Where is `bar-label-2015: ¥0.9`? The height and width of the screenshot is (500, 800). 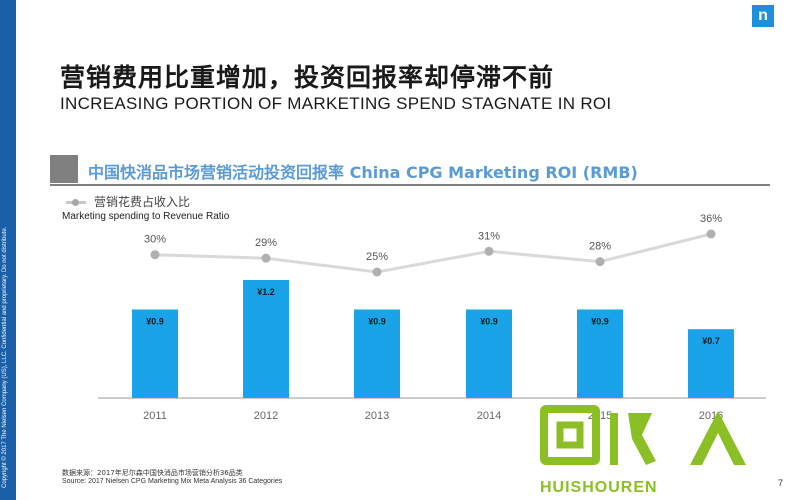
bar-label-2015: ¥0.9 is located at coordinates (600, 322).